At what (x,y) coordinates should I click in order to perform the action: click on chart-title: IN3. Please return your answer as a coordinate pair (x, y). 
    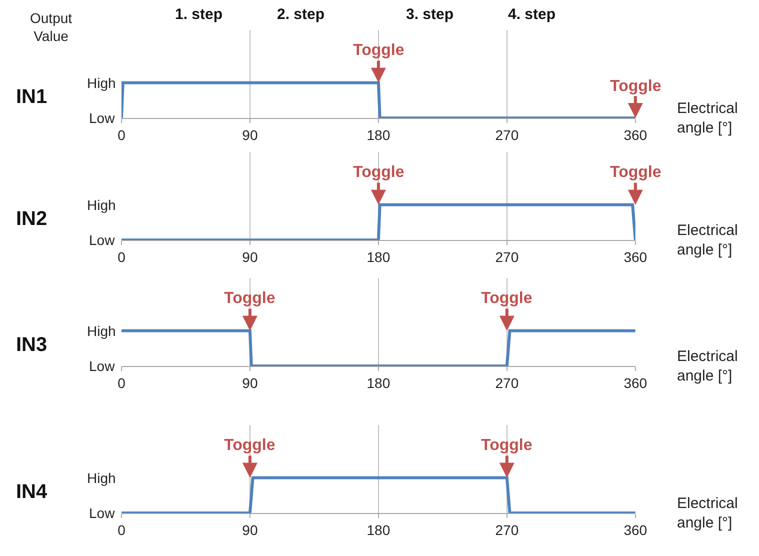
    Looking at the image, I should click on (32, 345).